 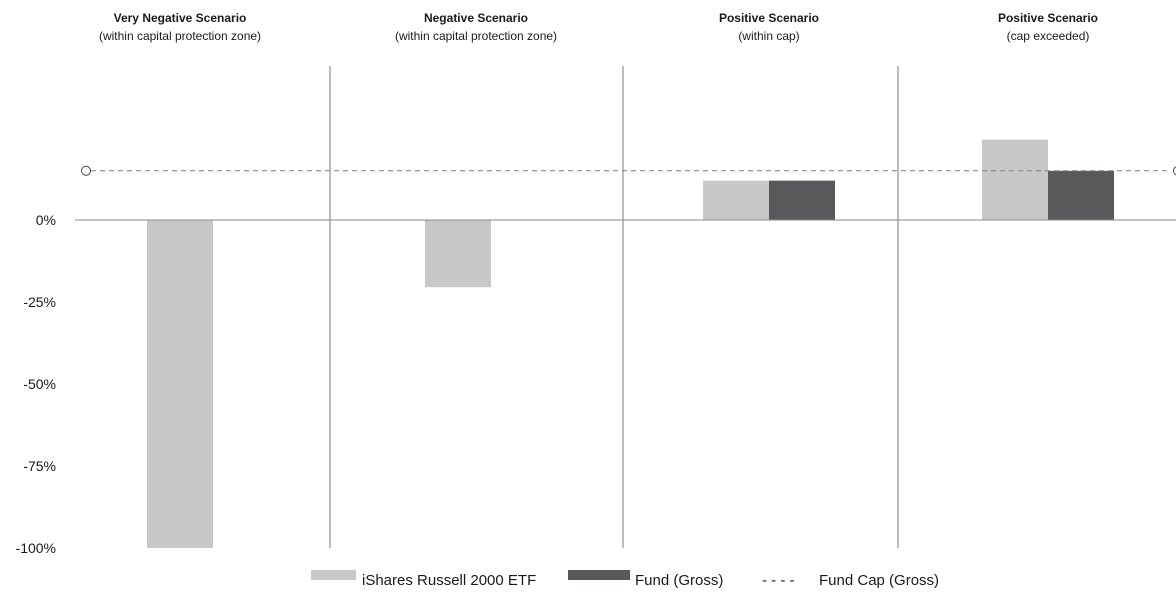 I want to click on fund-cap-end-marker, so click(x=1174, y=171).